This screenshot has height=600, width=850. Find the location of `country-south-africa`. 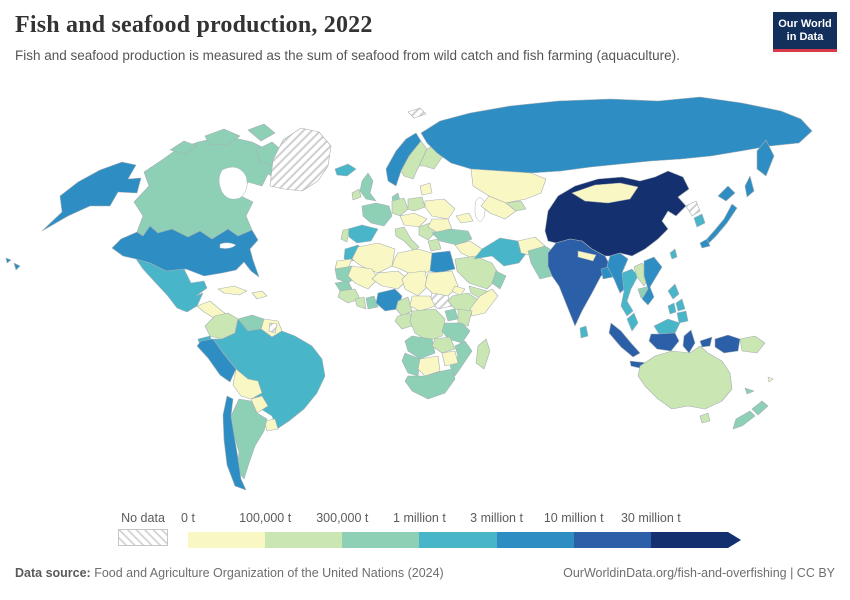

country-south-africa is located at coordinates (430, 384).